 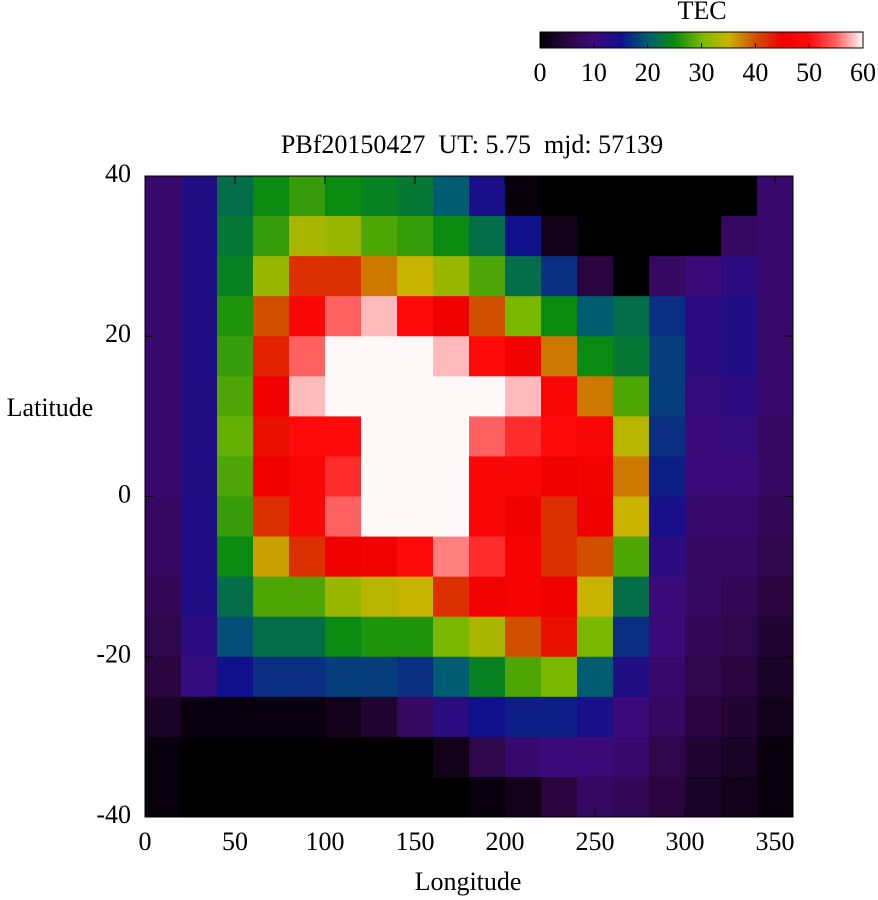 What do you see at coordinates (702, 72) in the screenshot?
I see `colorbar-tick-label: 30` at bounding box center [702, 72].